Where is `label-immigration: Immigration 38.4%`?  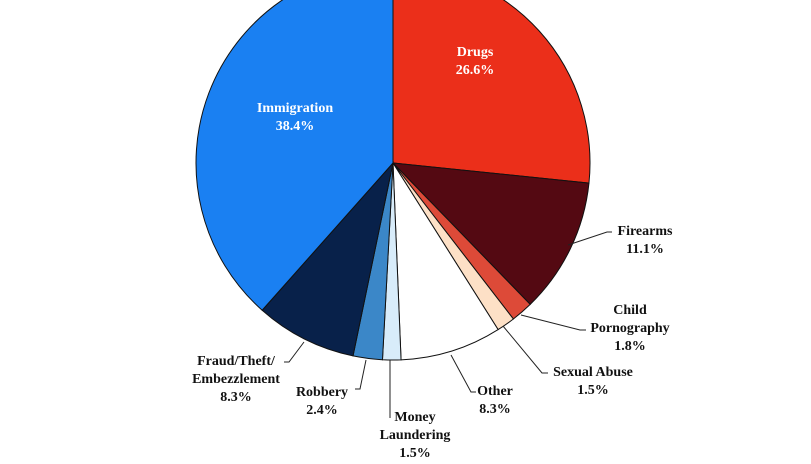 label-immigration: Immigration 38.4% is located at coordinates (295, 117).